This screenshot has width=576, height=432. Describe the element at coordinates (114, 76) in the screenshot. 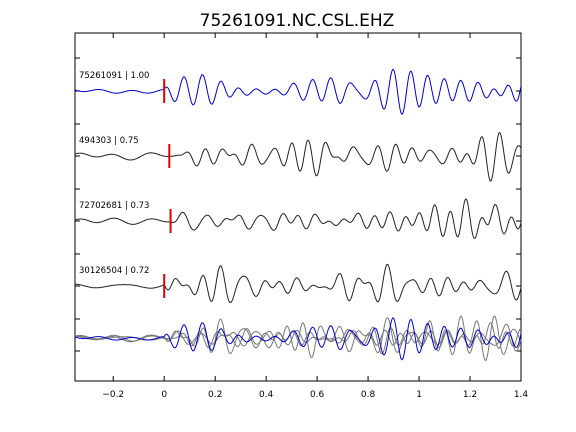

I see `trace-label: 75261091 | 1.00` at that location.